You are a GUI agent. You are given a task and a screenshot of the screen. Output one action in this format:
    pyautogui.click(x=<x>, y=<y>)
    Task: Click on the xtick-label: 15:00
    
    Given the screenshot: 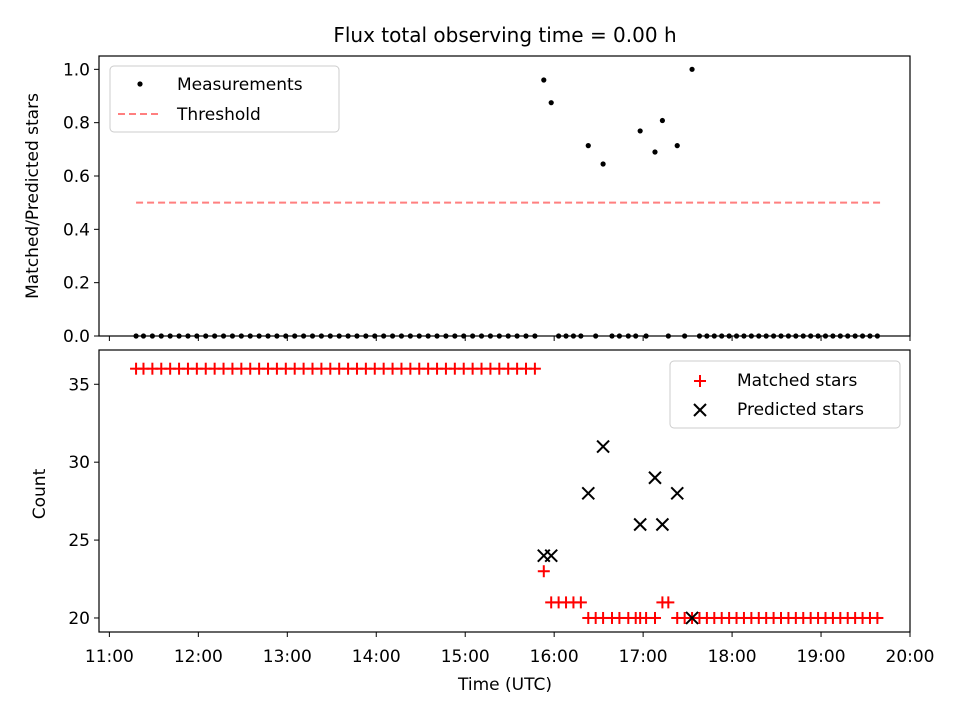 What is the action you would take?
    pyautogui.click(x=465, y=657)
    